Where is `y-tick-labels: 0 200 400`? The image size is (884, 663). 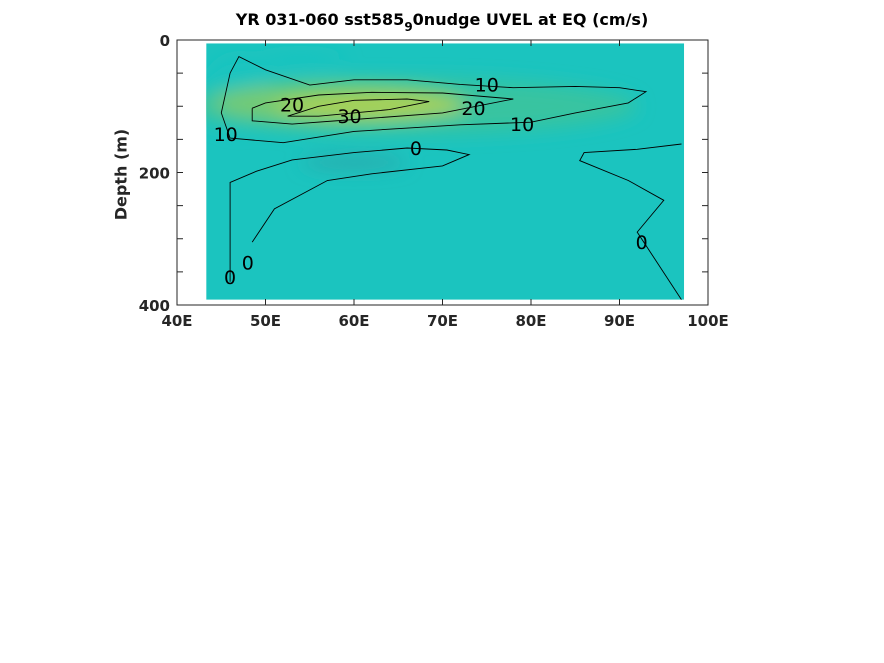 y-tick-labels: 0 200 400 is located at coordinates (154, 173).